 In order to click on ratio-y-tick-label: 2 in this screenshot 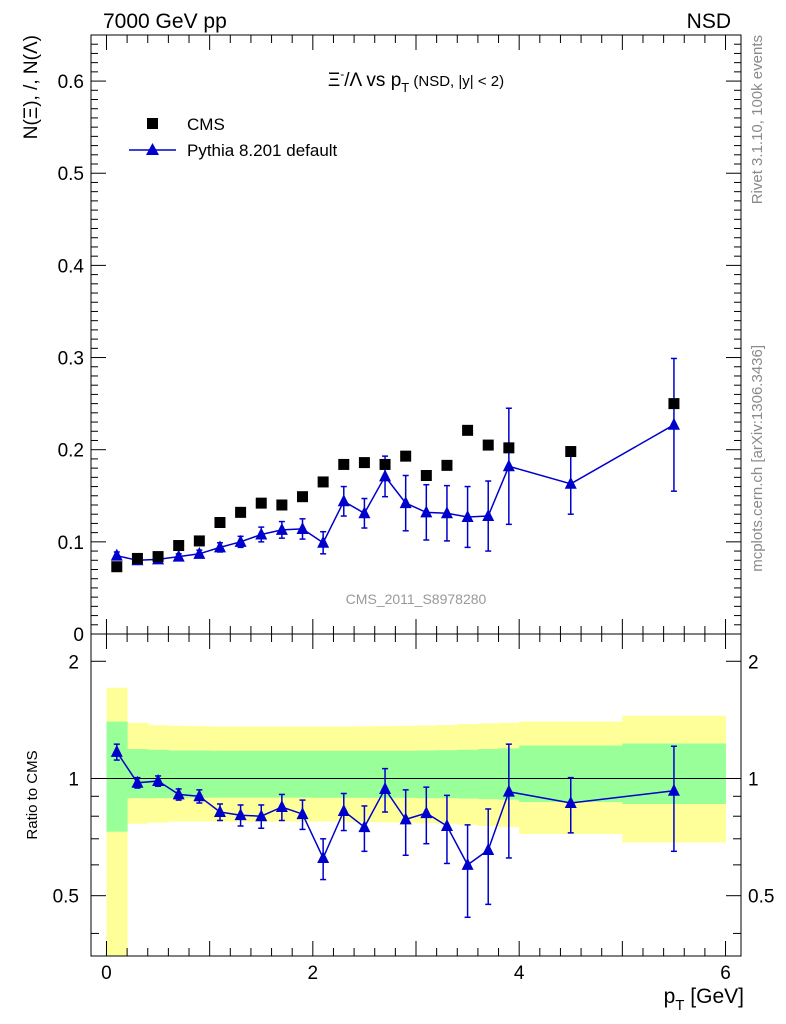, I will do `click(73, 662)`.